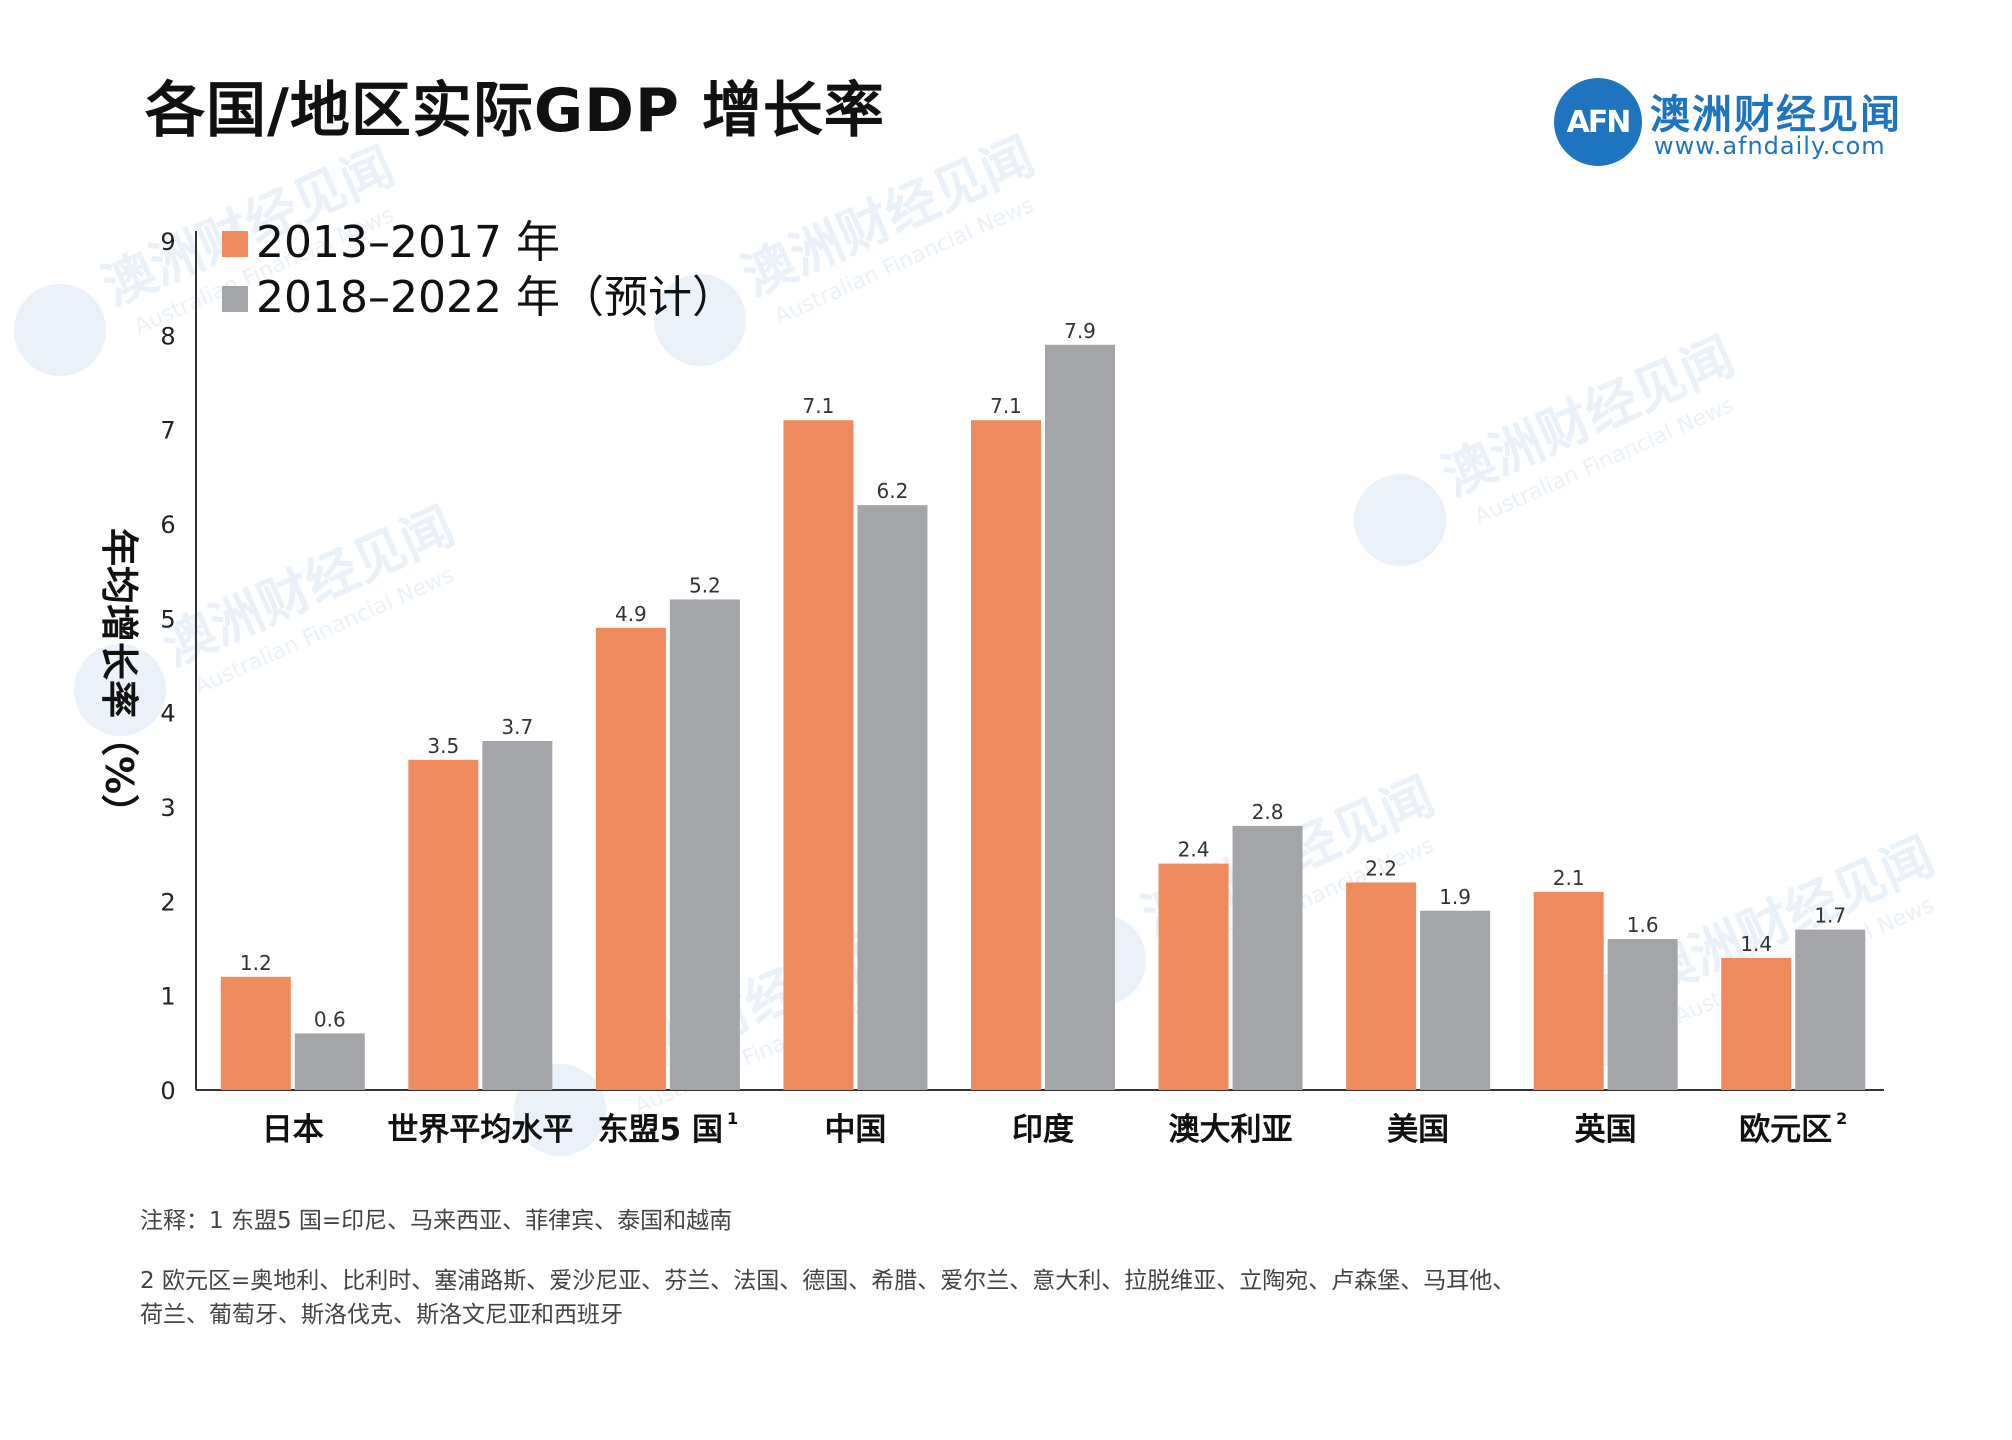 This screenshot has height=1440, width=2012. Describe the element at coordinates (705, 585) in the screenshot. I see `bar-value-label: 5.2` at that location.